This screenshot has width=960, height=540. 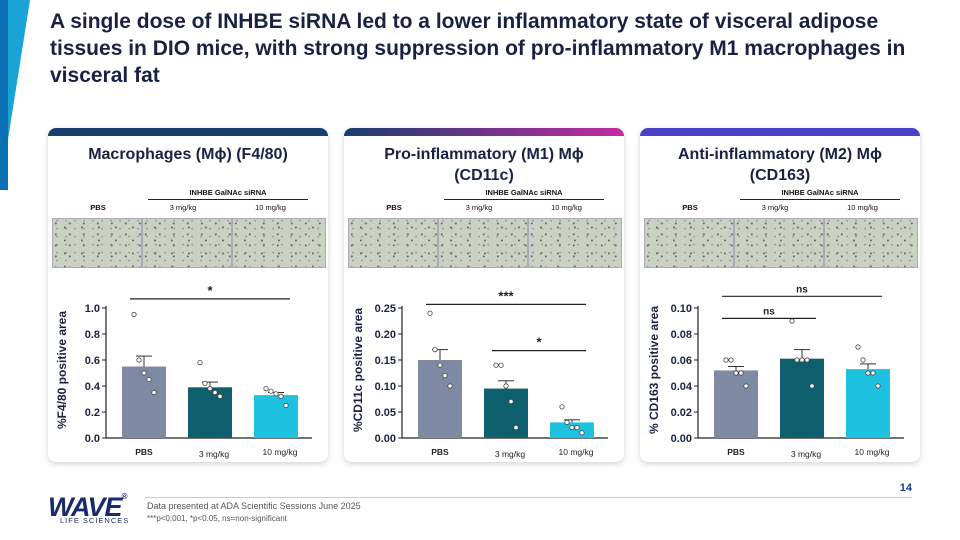 What do you see at coordinates (780, 154) in the screenshot?
I see `panel-title-line1: Anti-inflammatory (M2) Mϕ` at bounding box center [780, 154].